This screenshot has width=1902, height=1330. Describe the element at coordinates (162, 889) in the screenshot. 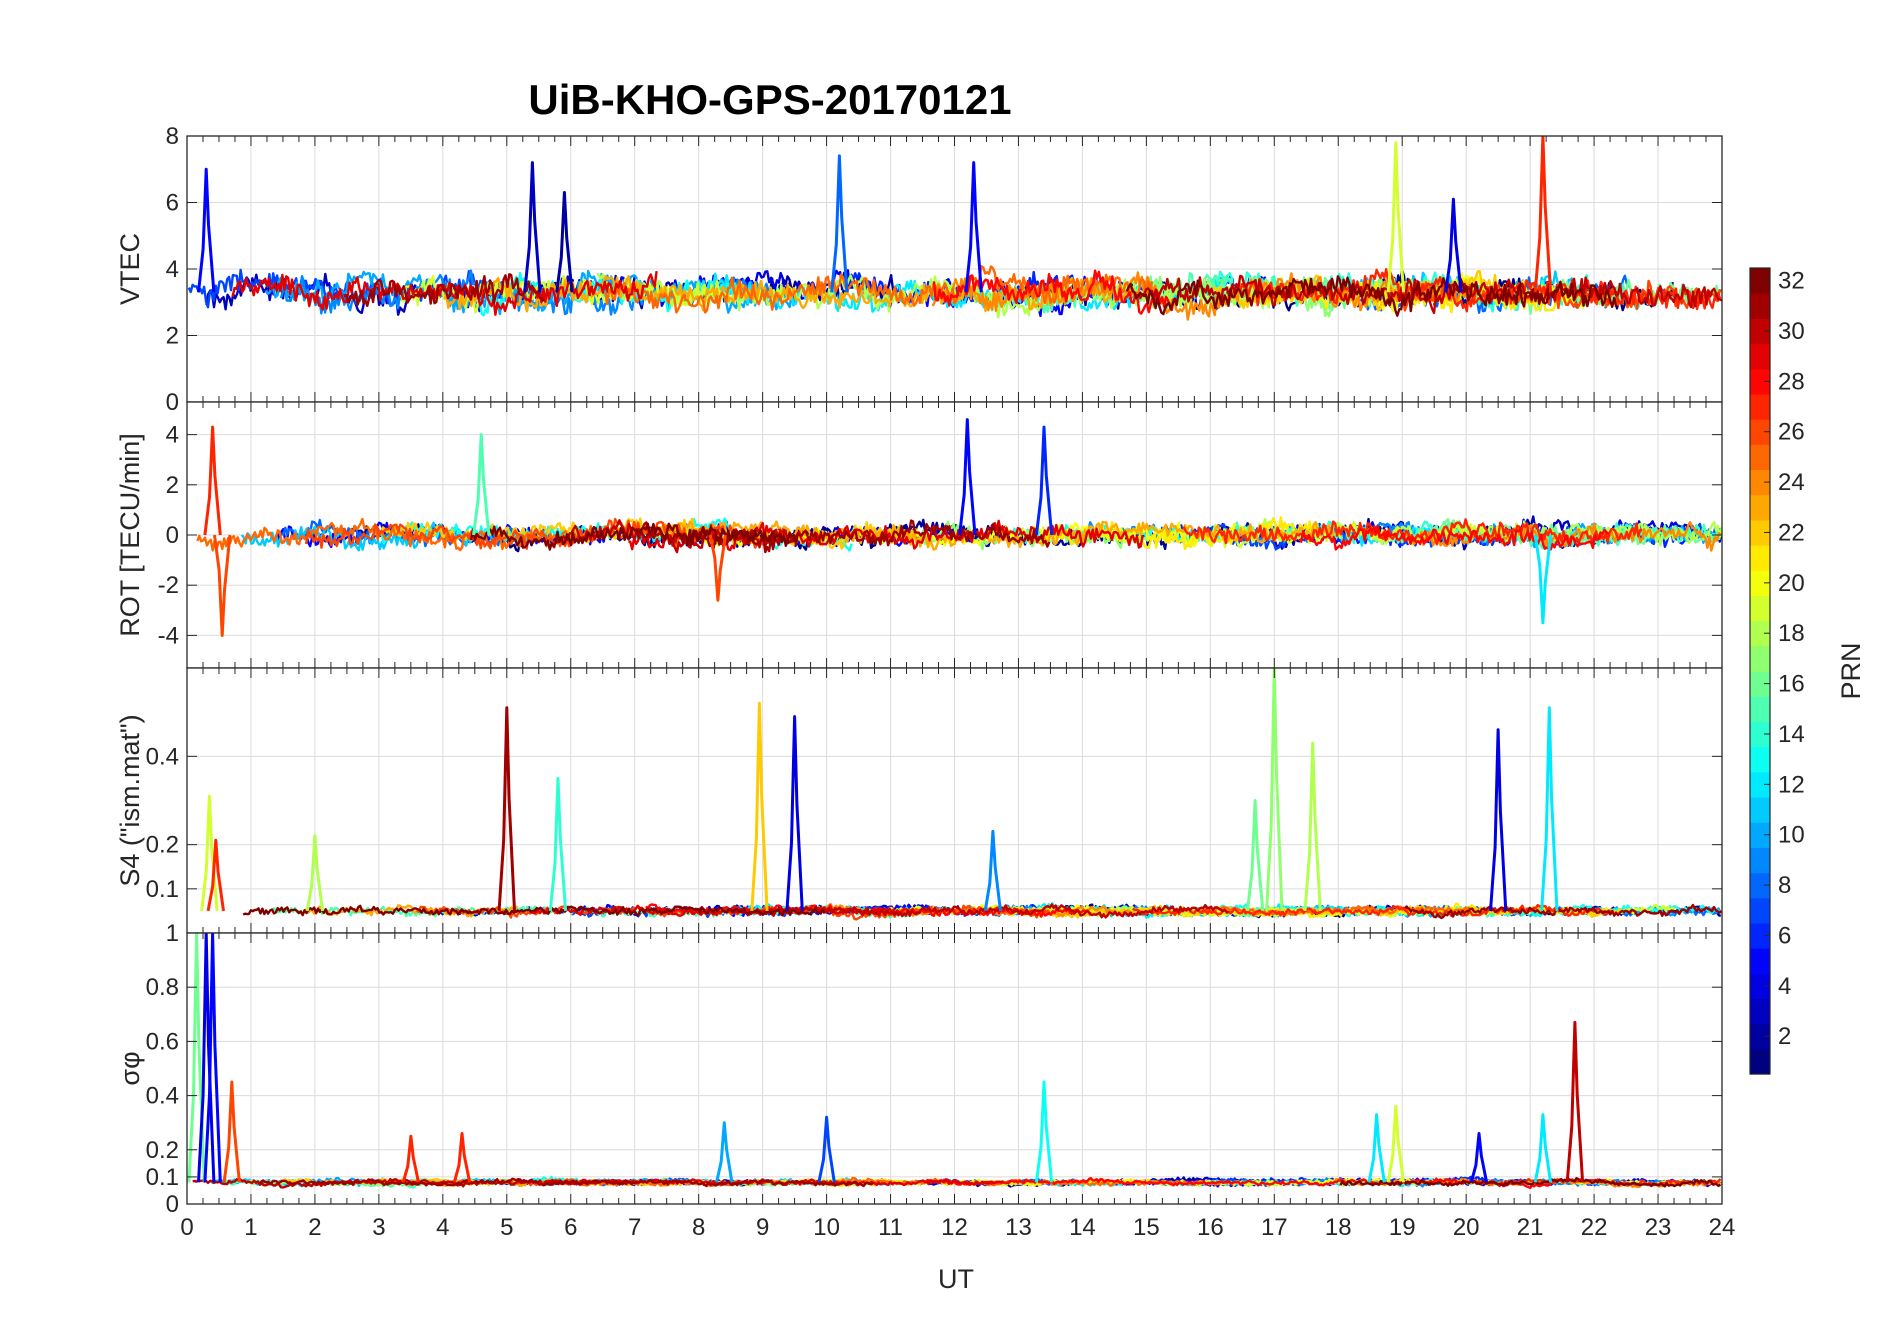

I see `y-tick-label: 0.1` at that location.